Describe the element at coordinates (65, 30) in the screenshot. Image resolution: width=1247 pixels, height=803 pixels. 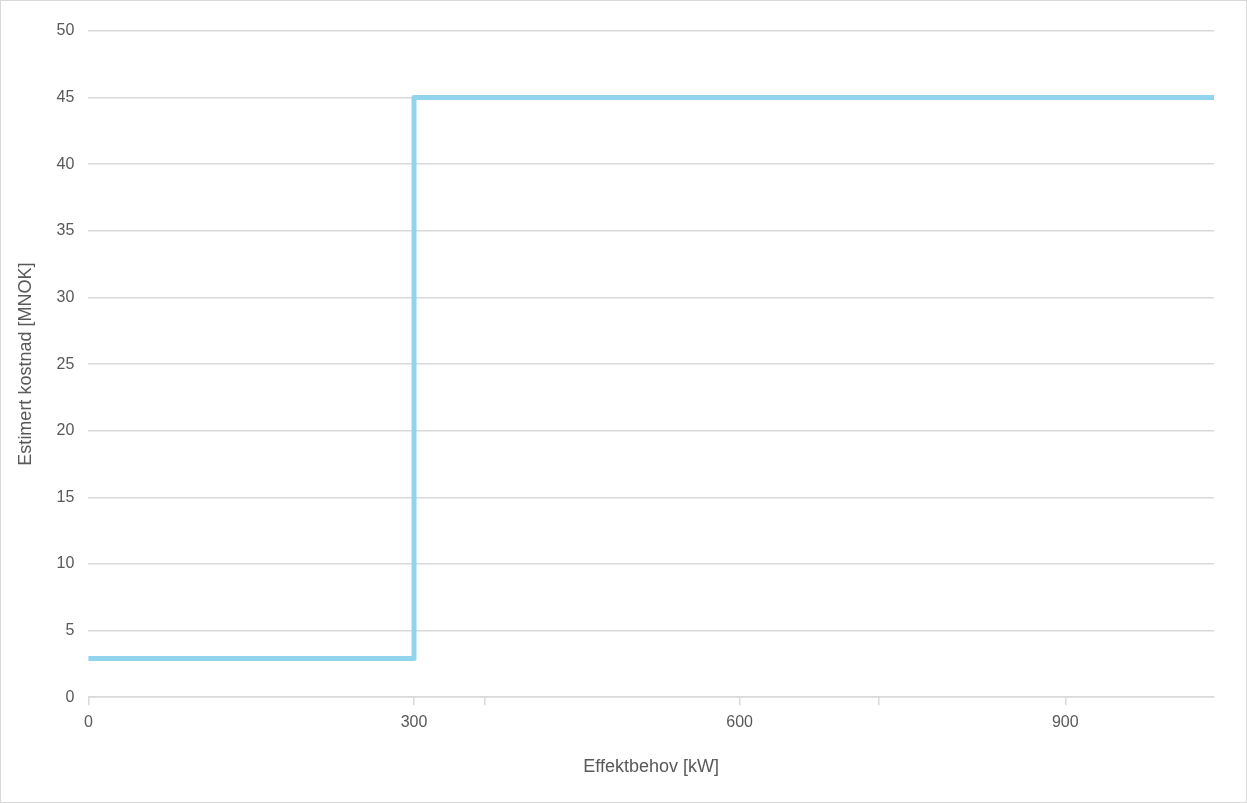
I see `y-tick-label: 50` at that location.